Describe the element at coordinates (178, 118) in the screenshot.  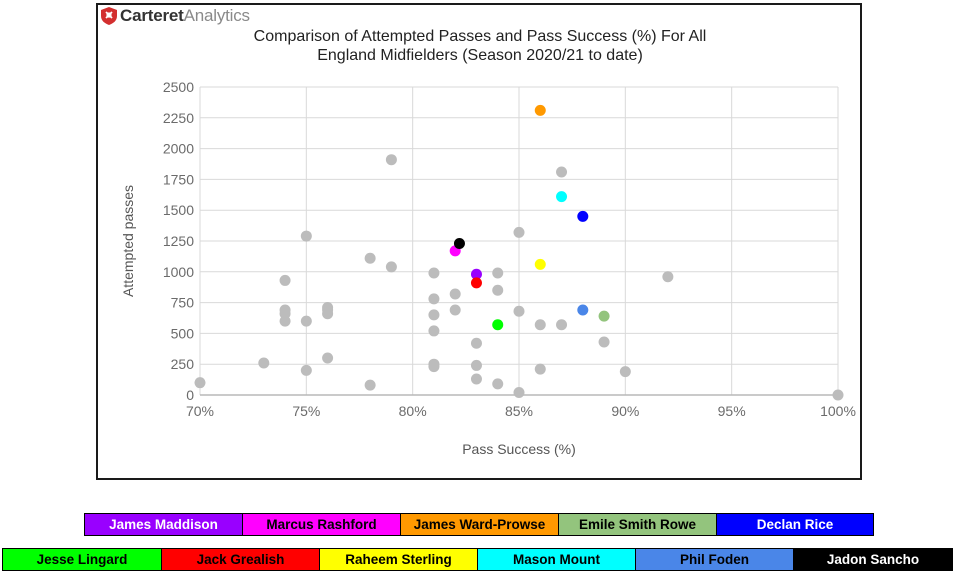
I see `y-tick-label: 2250` at that location.